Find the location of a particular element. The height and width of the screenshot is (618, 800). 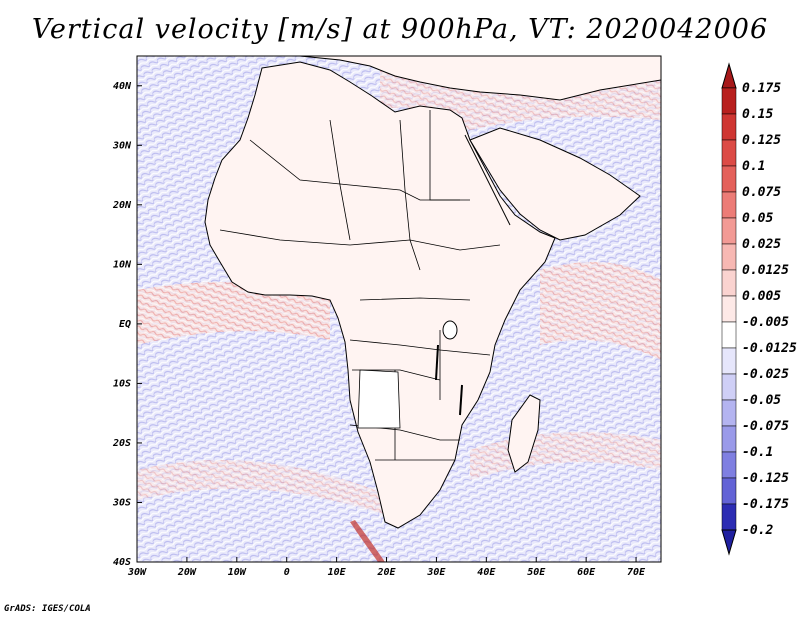

lake-malawi is located at coordinates (461, 400).